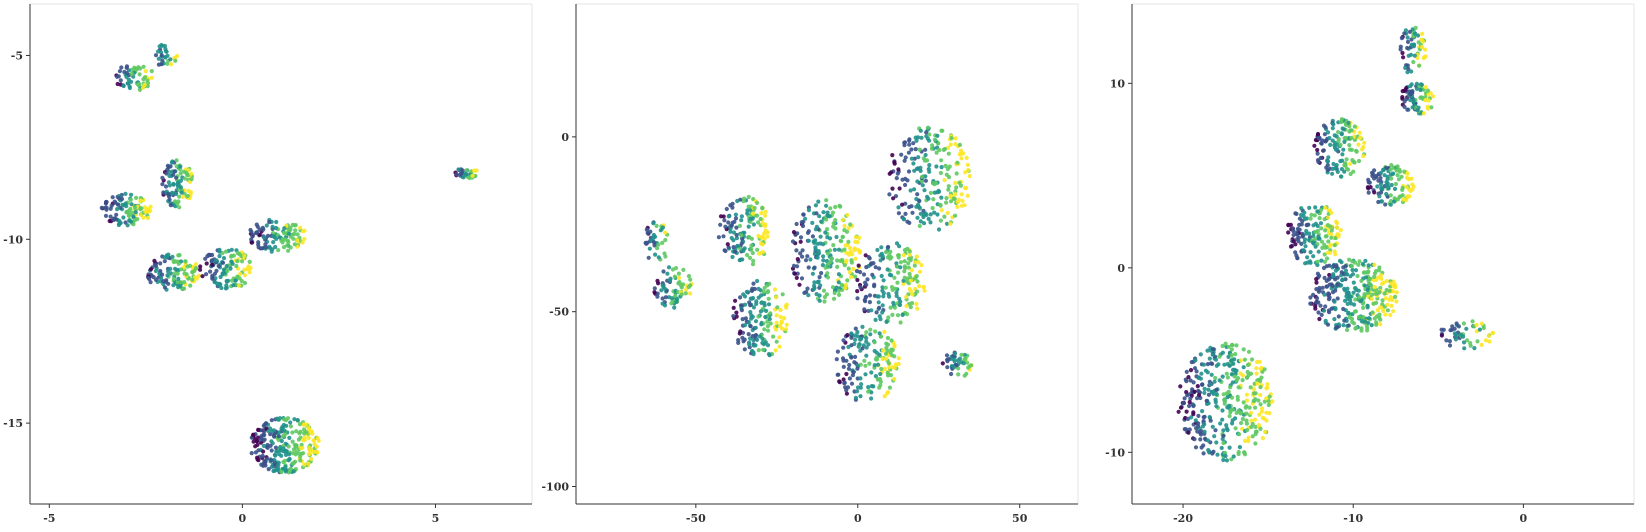 This screenshot has width=1646, height=532. Describe the element at coordinates (13, 423) in the screenshot. I see `y-tick-label: -15` at that location.